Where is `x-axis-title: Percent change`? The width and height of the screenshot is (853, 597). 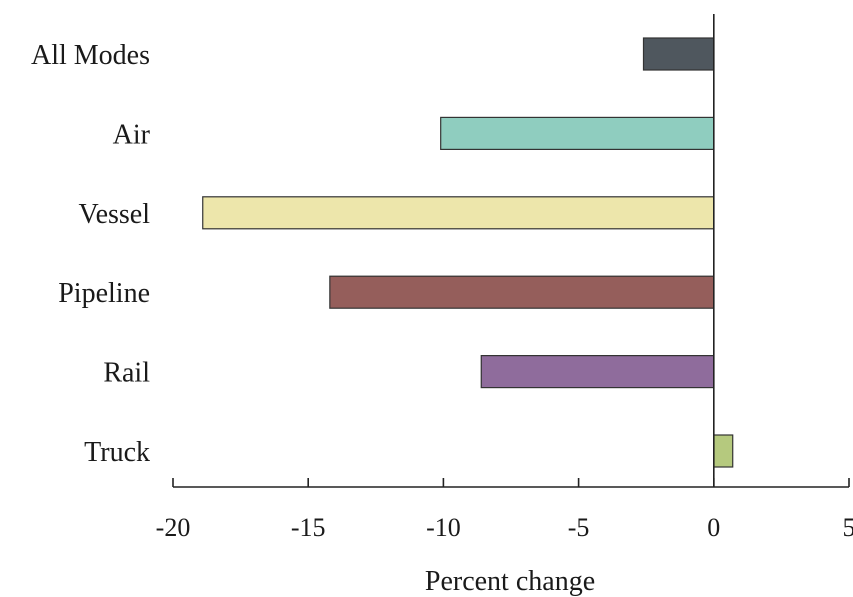 x-axis-title: Percent change is located at coordinates (510, 581).